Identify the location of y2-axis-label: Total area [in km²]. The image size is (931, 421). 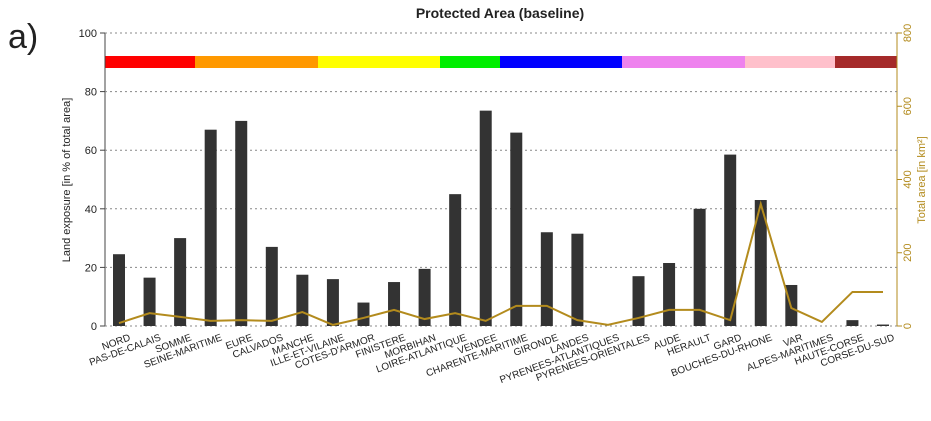
(922, 179).